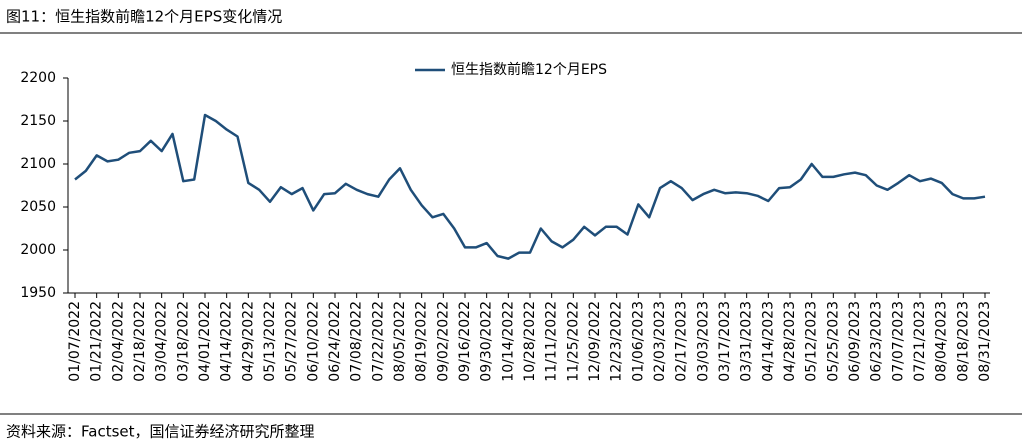 The image size is (1022, 447). I want to click on x-tick-label: 10/14/2022, so click(508, 341).